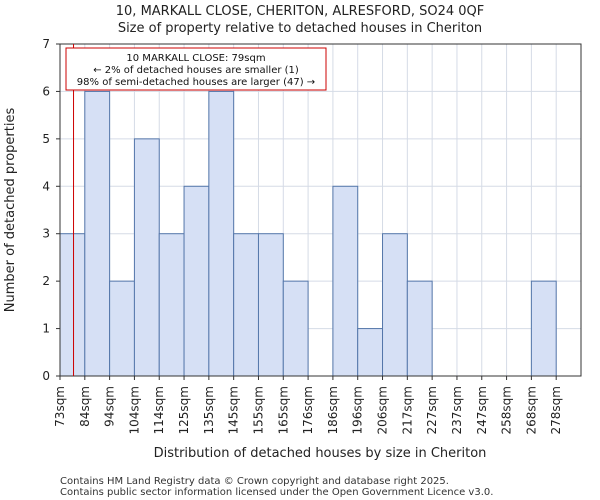 Image resolution: width=600 pixels, height=500 pixels. Describe the element at coordinates (85, 406) in the screenshot. I see `x-tick-label: 84sqm` at that location.